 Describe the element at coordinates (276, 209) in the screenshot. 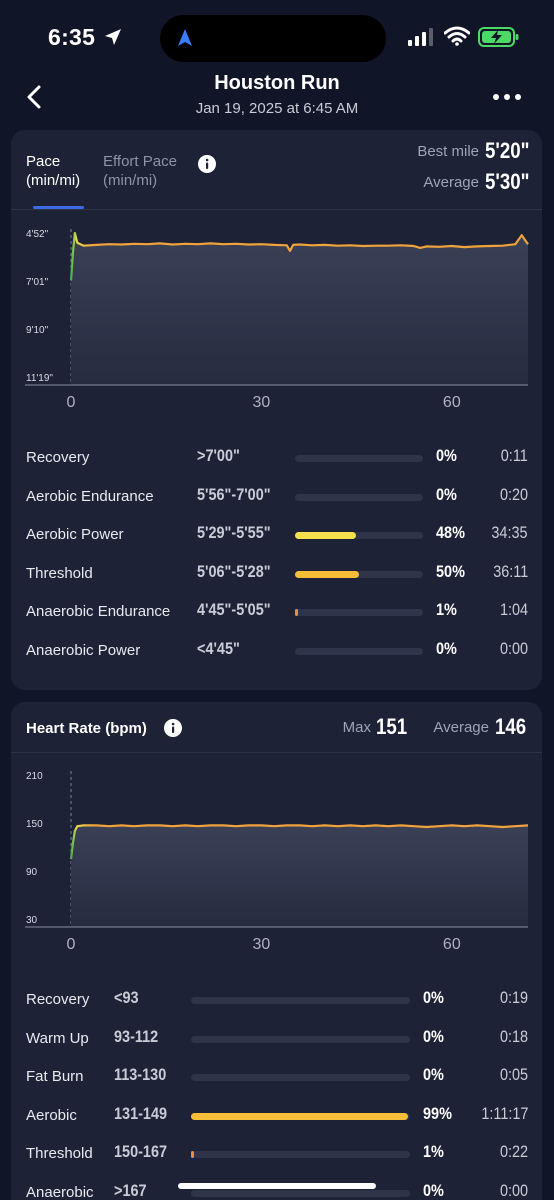

I see `tab-divider` at that location.